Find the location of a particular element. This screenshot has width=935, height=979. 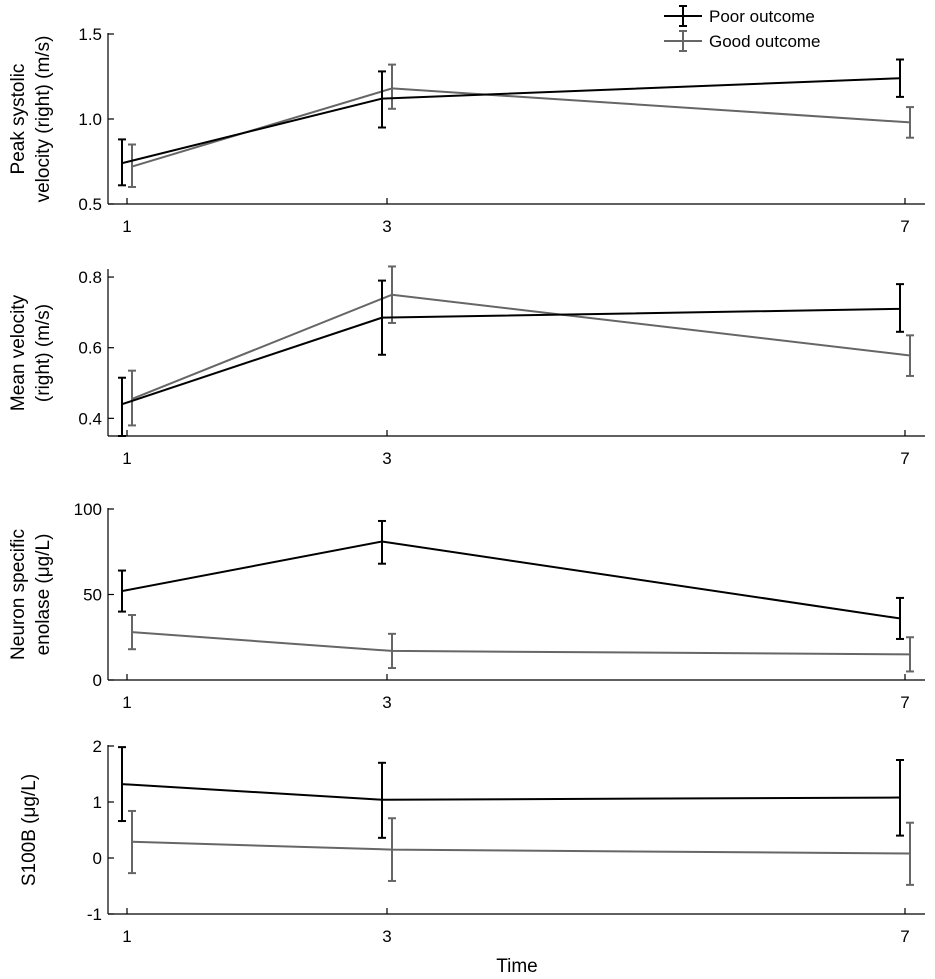

y-tick-label: 1.0 is located at coordinates (90, 119).